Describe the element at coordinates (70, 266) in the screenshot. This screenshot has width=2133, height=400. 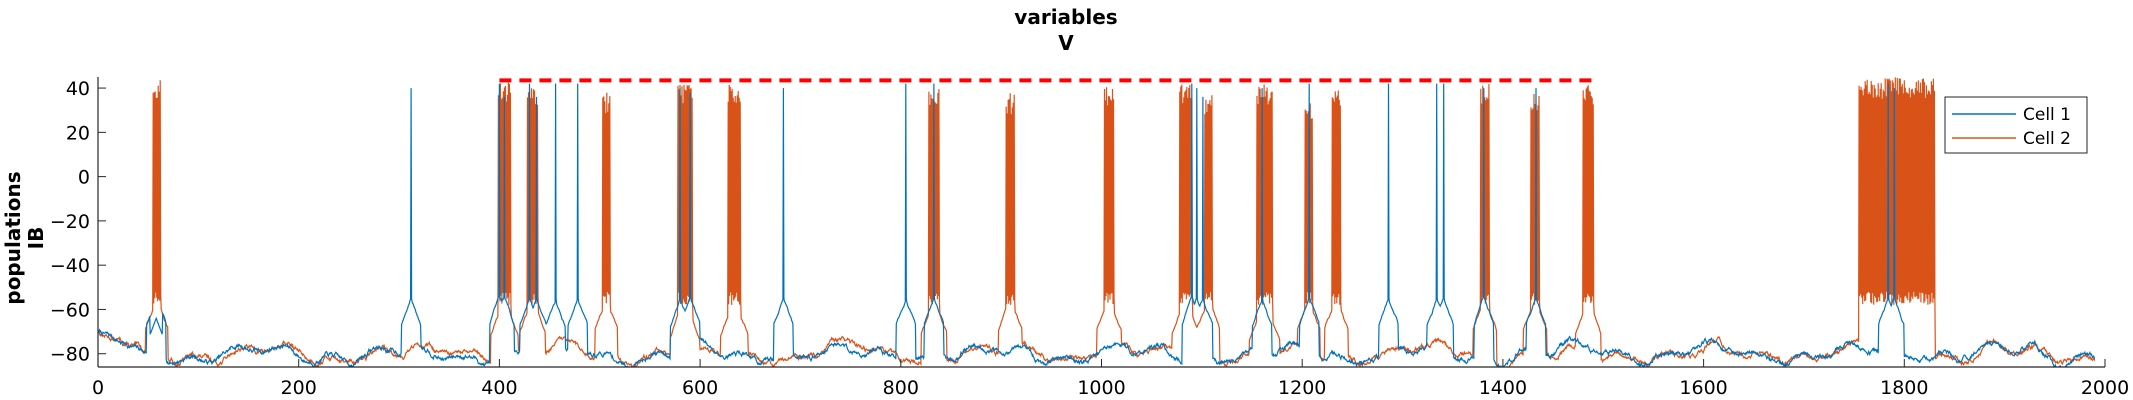
I see `y-tick-label: −40` at that location.